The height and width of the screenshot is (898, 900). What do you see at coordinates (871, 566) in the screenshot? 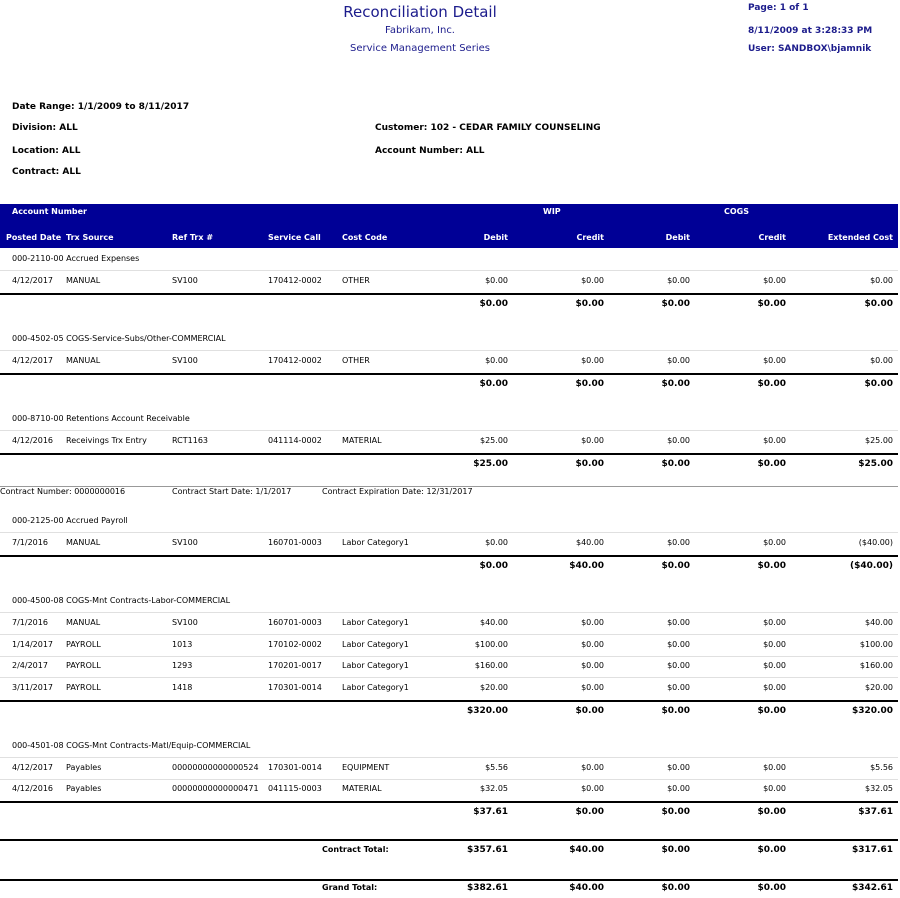
I see `total: ($40.00)` at bounding box center [871, 566].